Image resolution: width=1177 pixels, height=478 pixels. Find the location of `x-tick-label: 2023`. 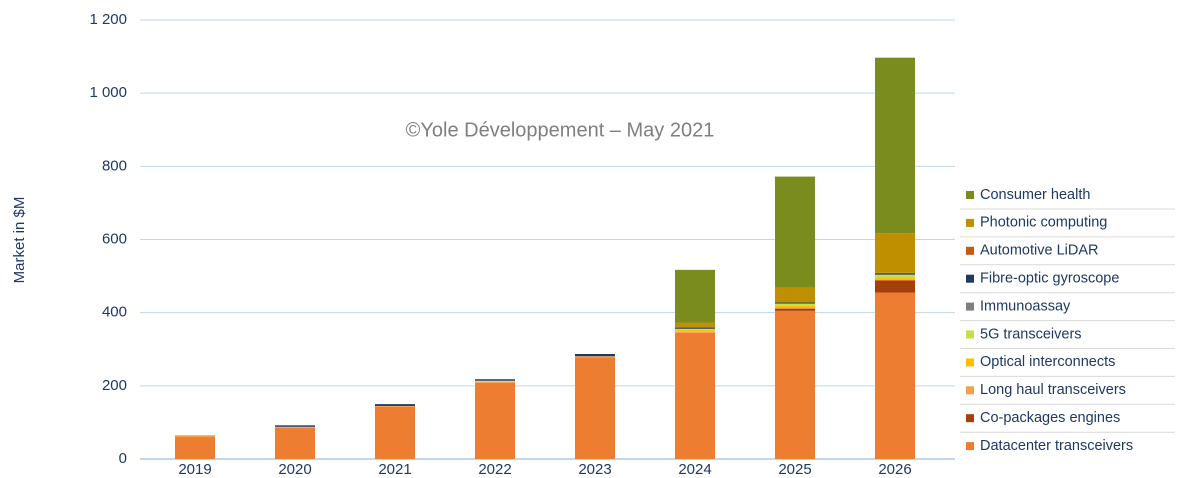

x-tick-label: 2023 is located at coordinates (594, 469).